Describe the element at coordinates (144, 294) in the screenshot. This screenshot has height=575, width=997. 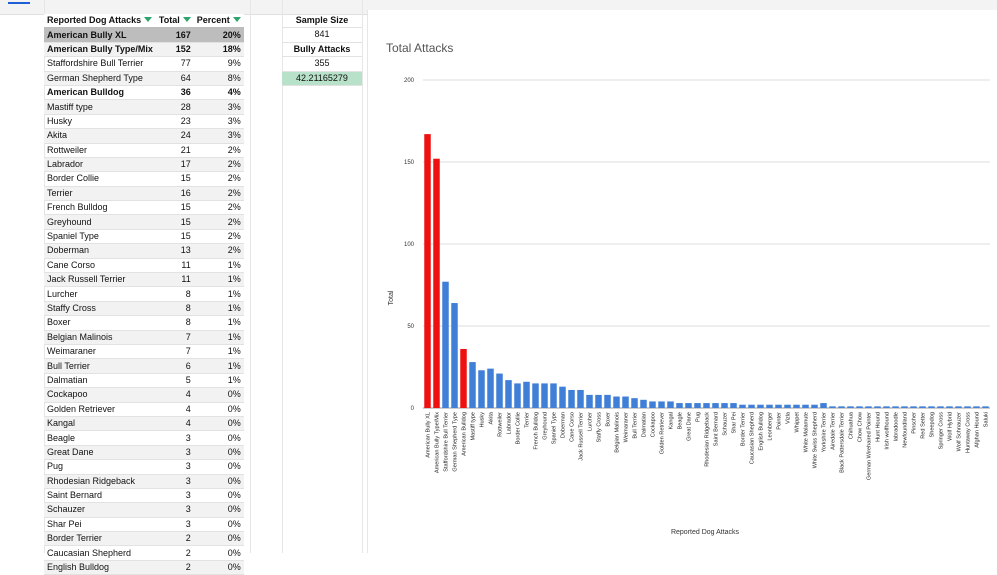
I see `table-row: Lurcher 8 1%` at that location.